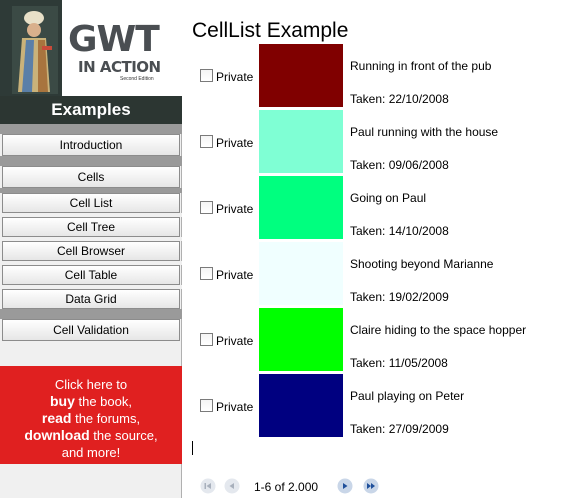 The image size is (562, 498). I want to click on promo-line-4: download the source,, so click(91, 435).